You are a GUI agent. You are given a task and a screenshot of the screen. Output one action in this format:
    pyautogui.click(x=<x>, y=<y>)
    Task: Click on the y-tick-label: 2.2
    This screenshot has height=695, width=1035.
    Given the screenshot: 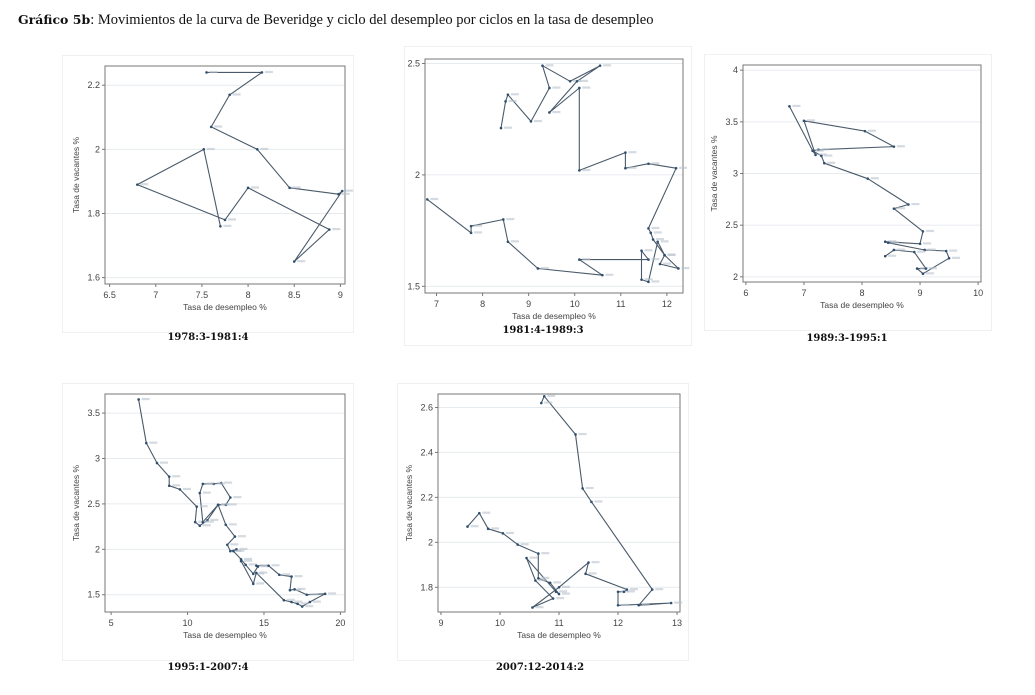 What is the action you would take?
    pyautogui.click(x=93, y=85)
    